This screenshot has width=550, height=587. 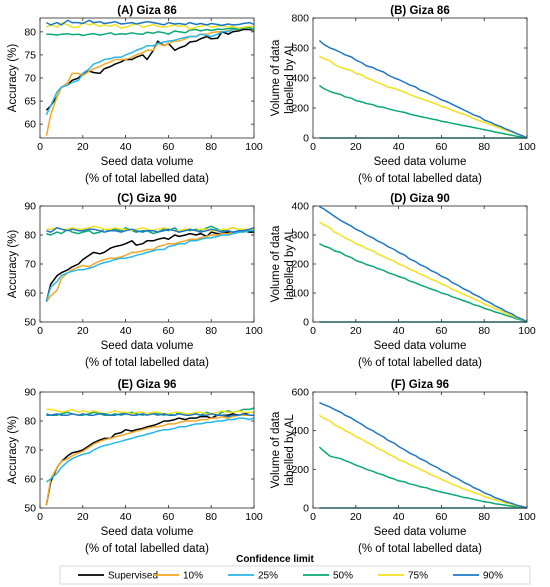 I want to click on y-tick-label: 50, so click(x=30, y=509).